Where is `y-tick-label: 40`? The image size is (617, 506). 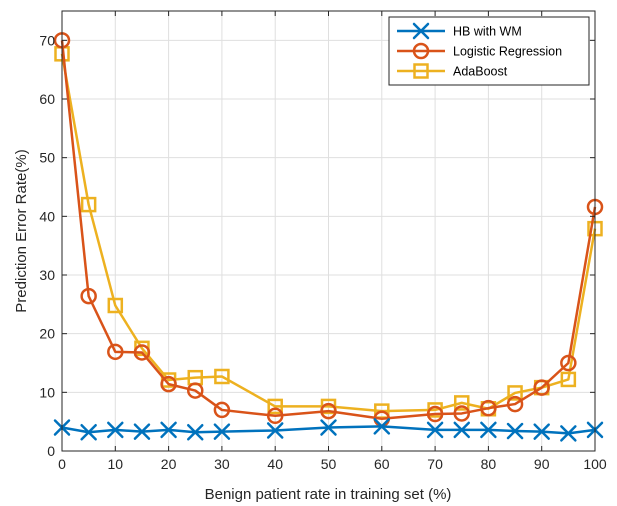 y-tick-label: 40 is located at coordinates (47, 216).